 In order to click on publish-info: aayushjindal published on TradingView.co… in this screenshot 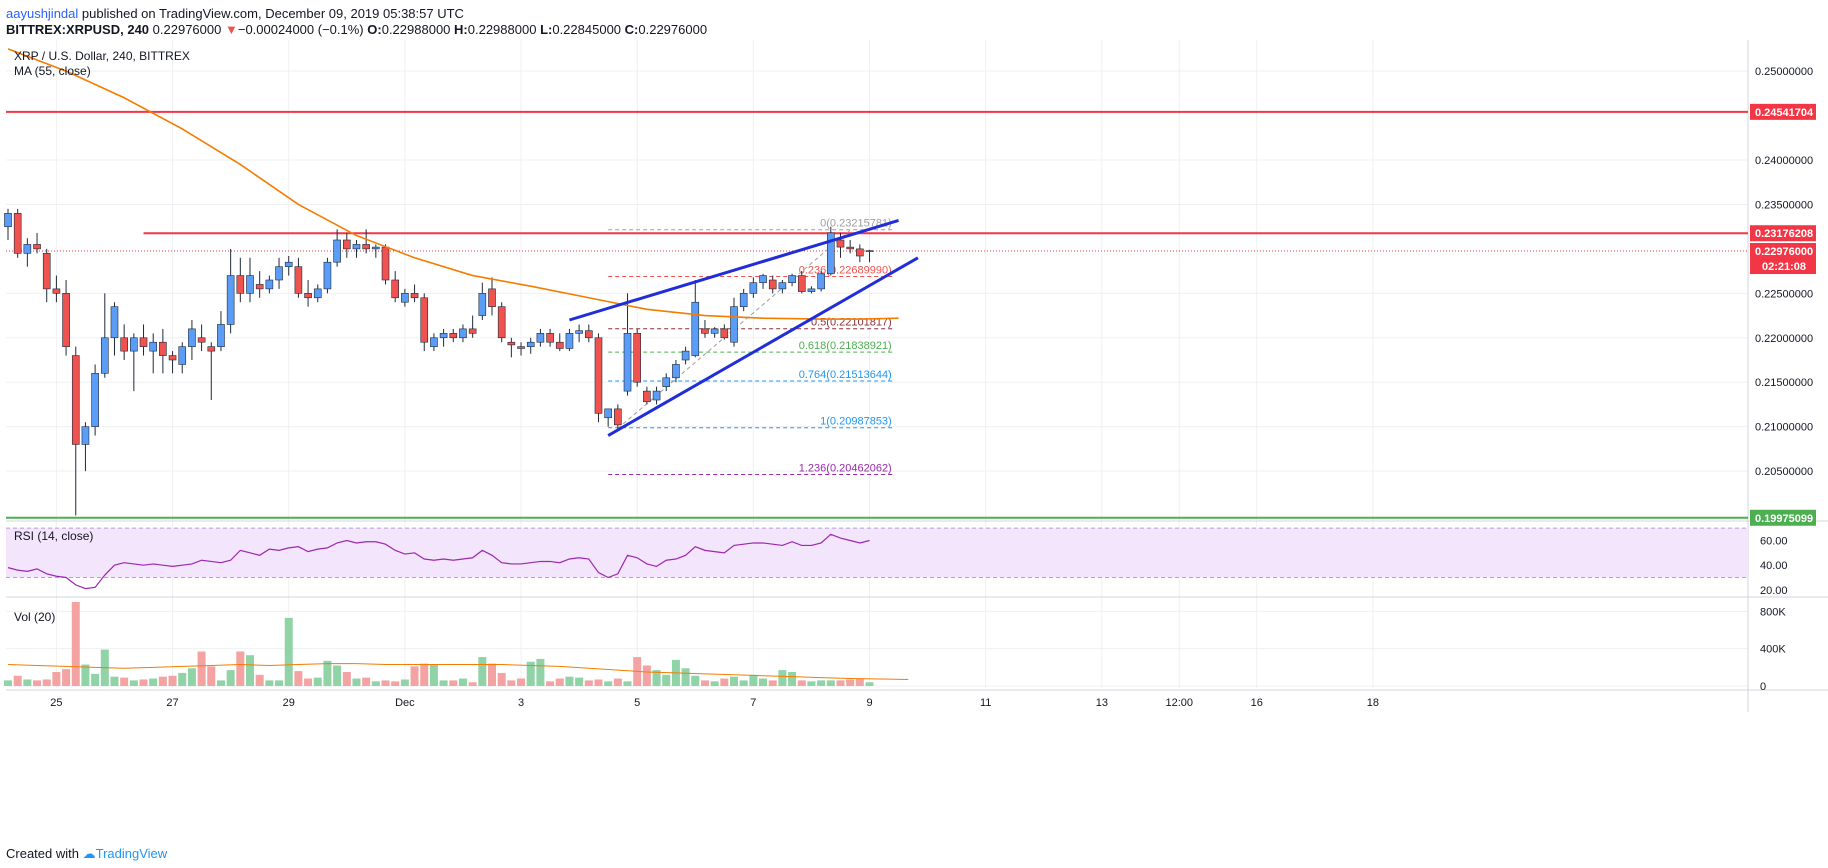, I will do `click(235, 13)`.